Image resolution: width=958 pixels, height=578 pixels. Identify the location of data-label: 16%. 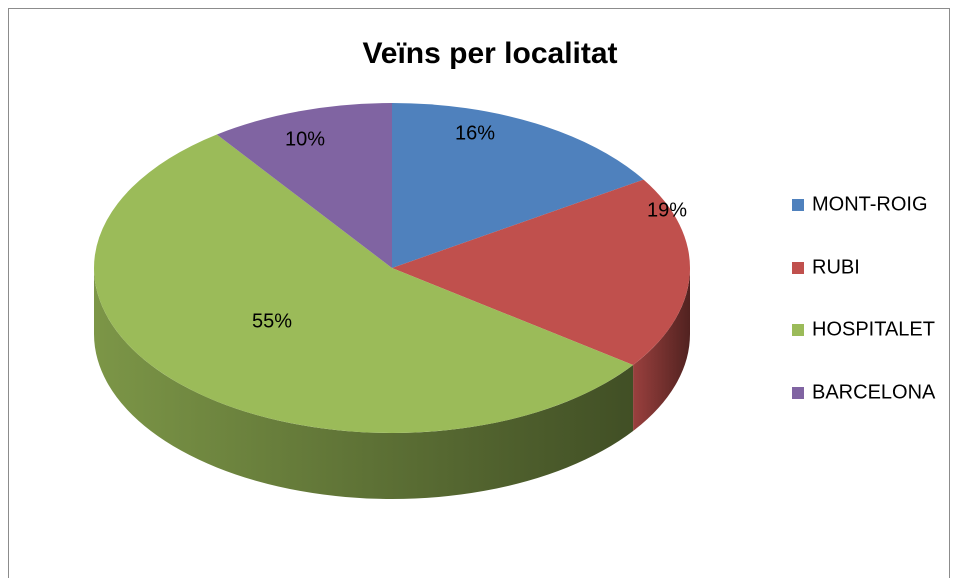
(475, 133).